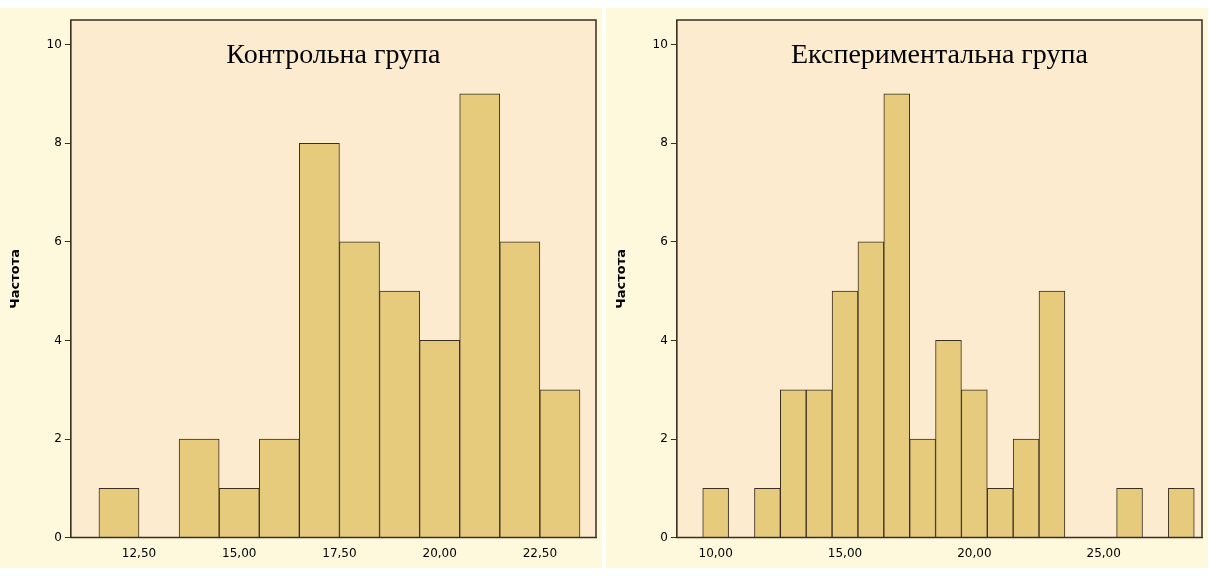  Describe the element at coordinates (1103, 552) in the screenshot. I see `x-tick-label: 25,00` at that location.